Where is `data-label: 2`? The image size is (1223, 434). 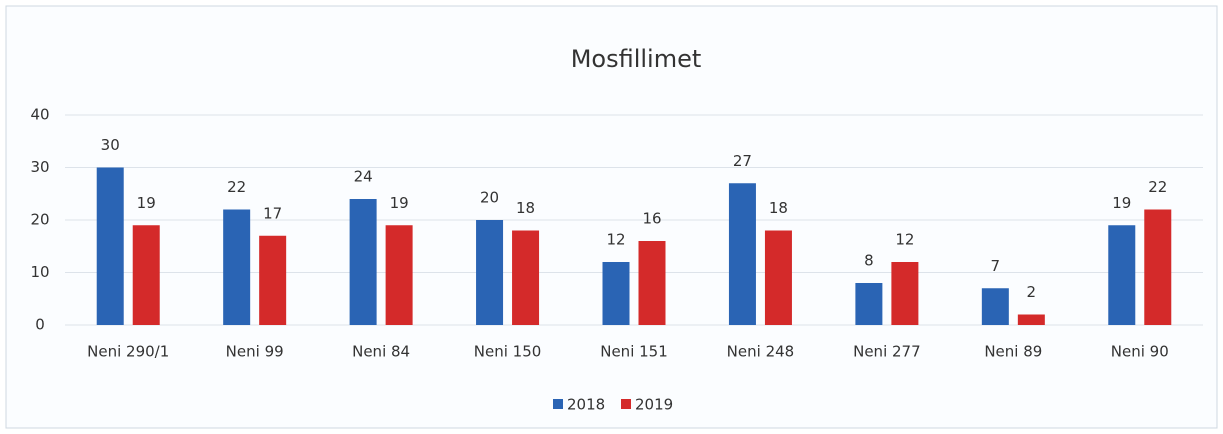 data-label: 2 is located at coordinates (1032, 292).